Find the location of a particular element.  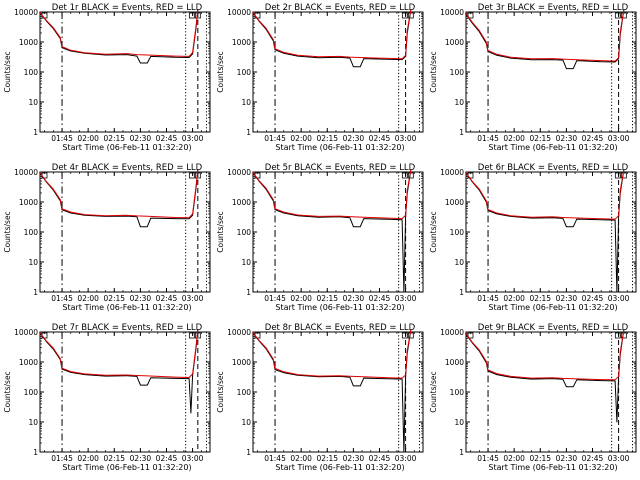

chart-title: Det 8r BLACK = Events, RED = LLD is located at coordinates (340, 328).